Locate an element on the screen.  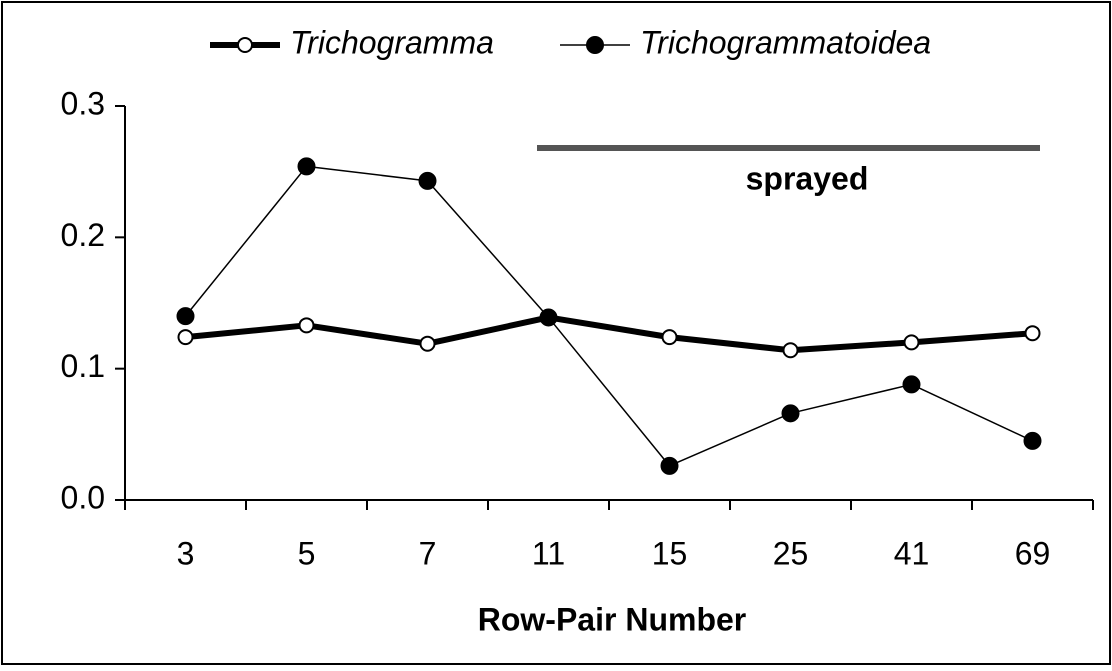
y-tick-label: 0.1 is located at coordinates (83, 366).